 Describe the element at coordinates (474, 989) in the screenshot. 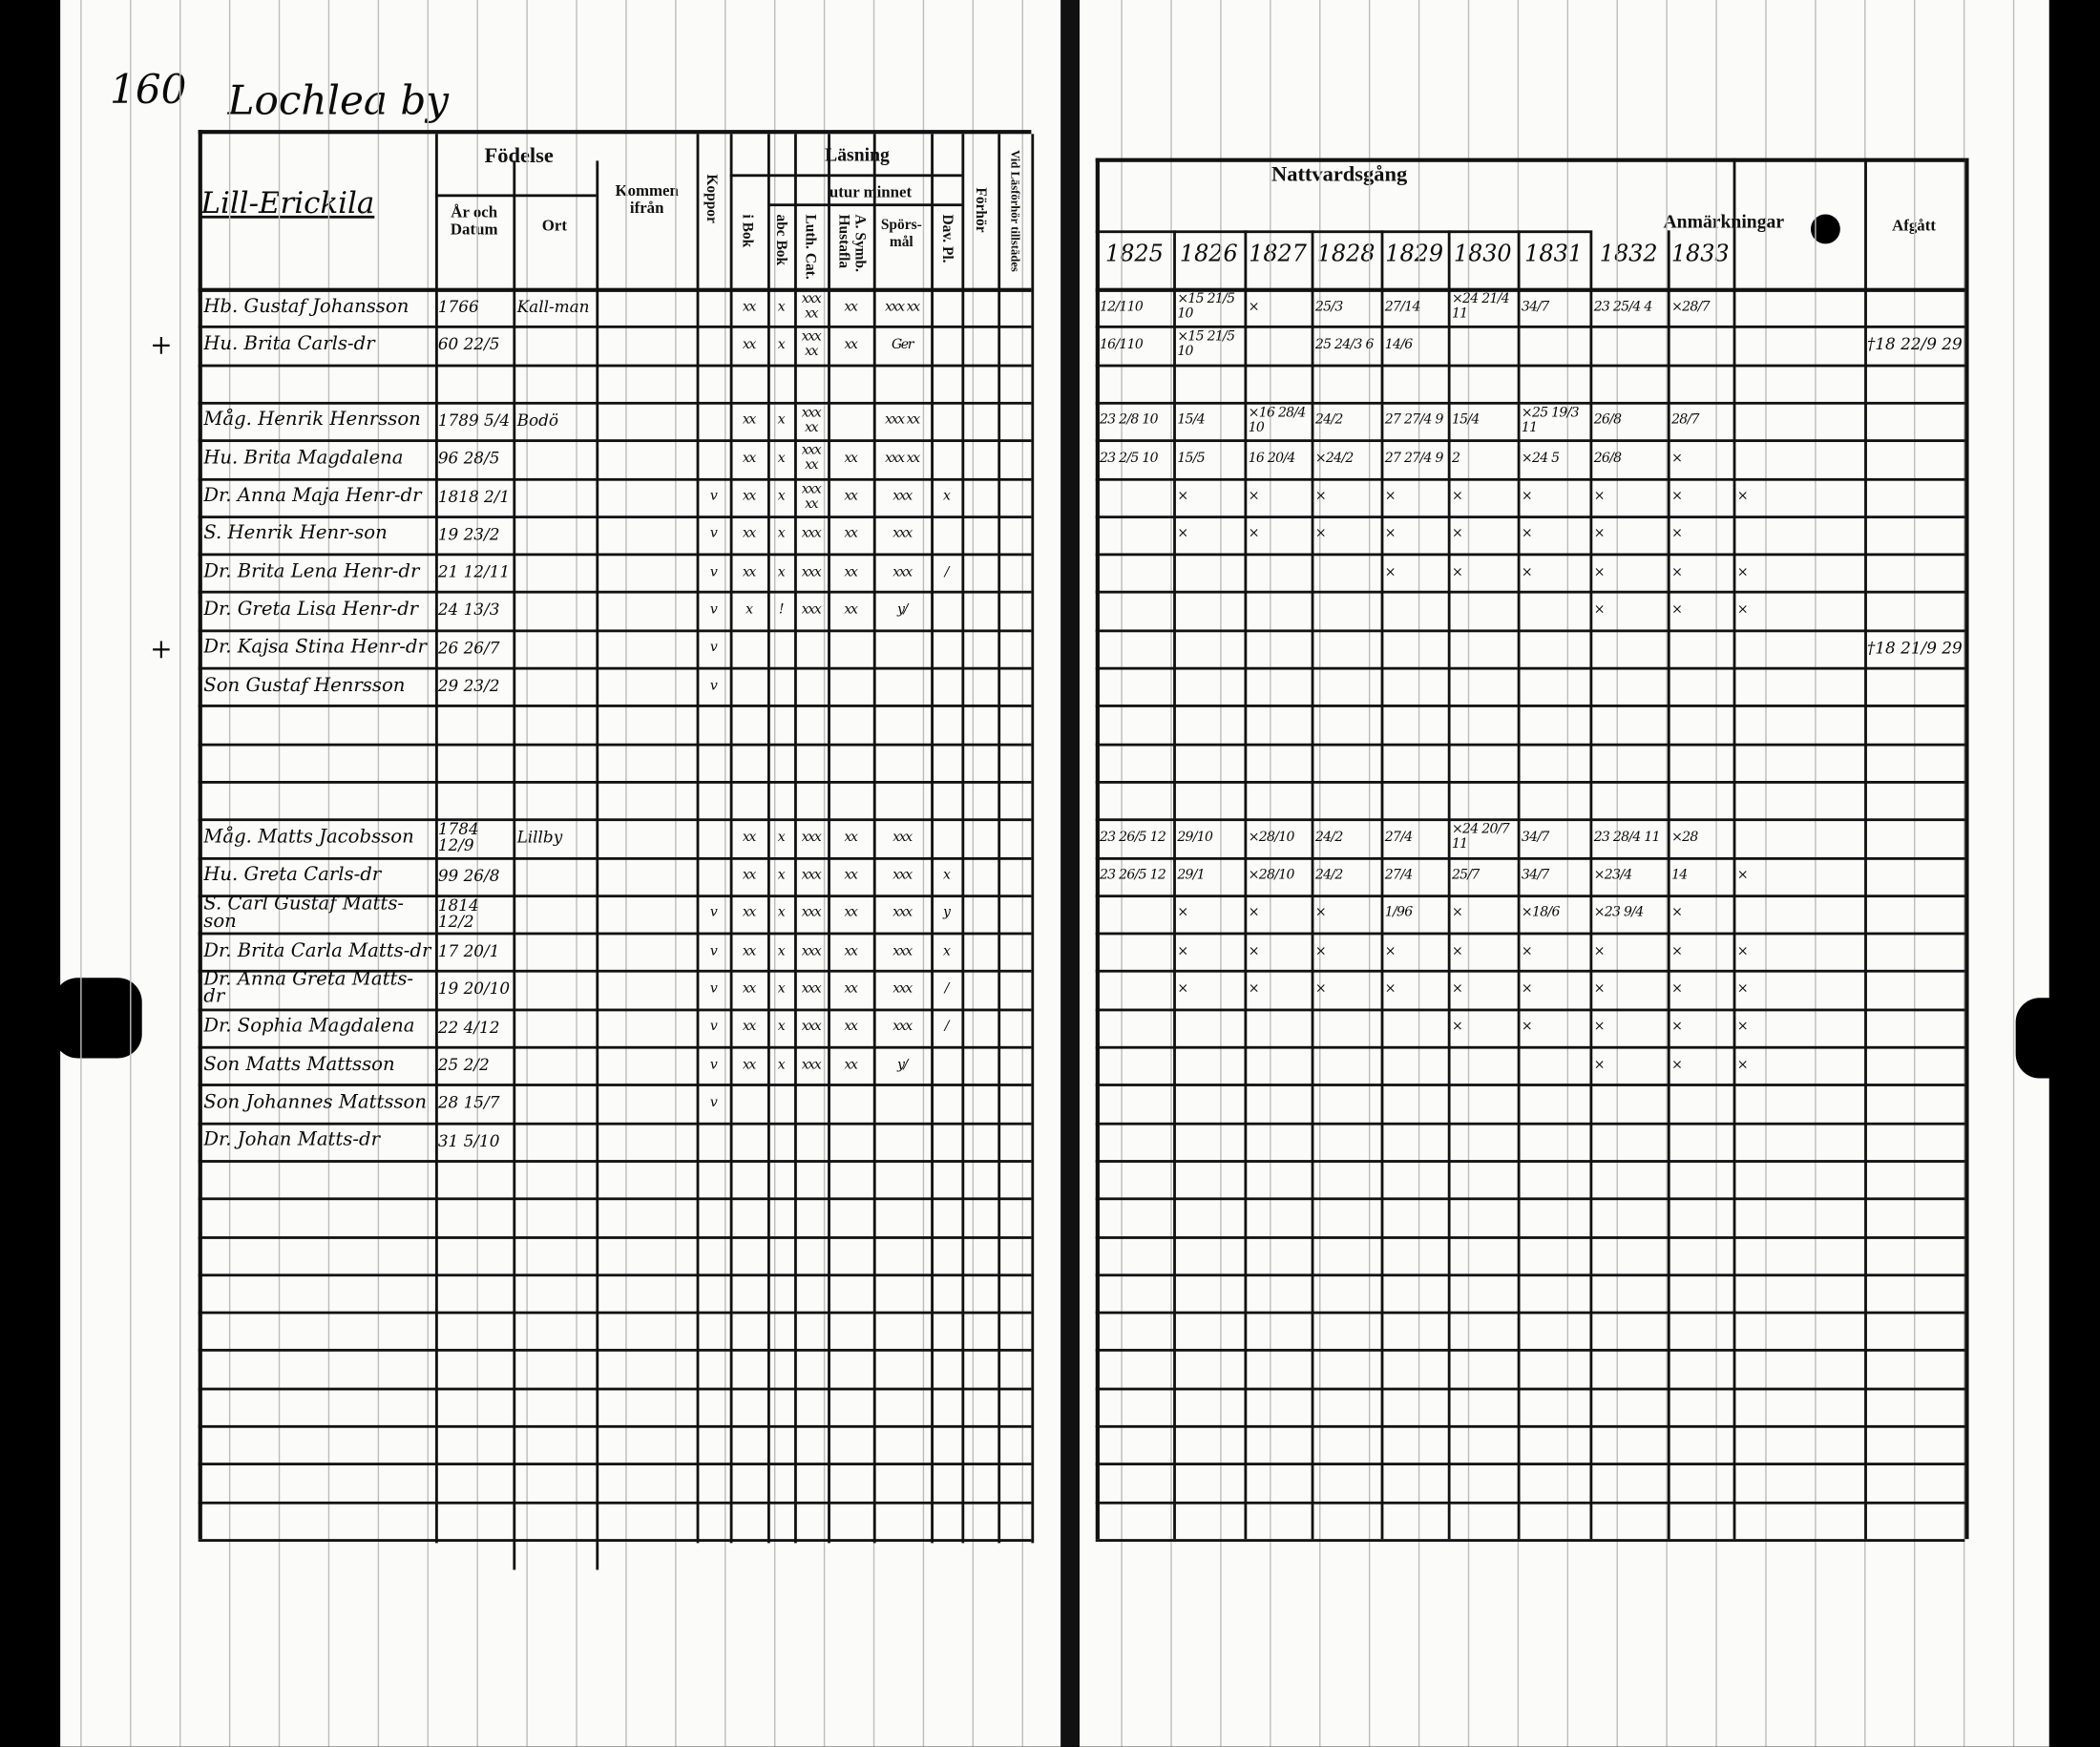

I see `birth-date: 19 20/10` at that location.